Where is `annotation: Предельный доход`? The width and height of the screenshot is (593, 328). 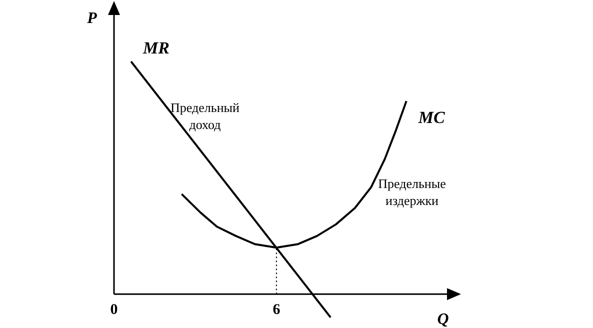 annotation: Предельный доход is located at coordinates (205, 116).